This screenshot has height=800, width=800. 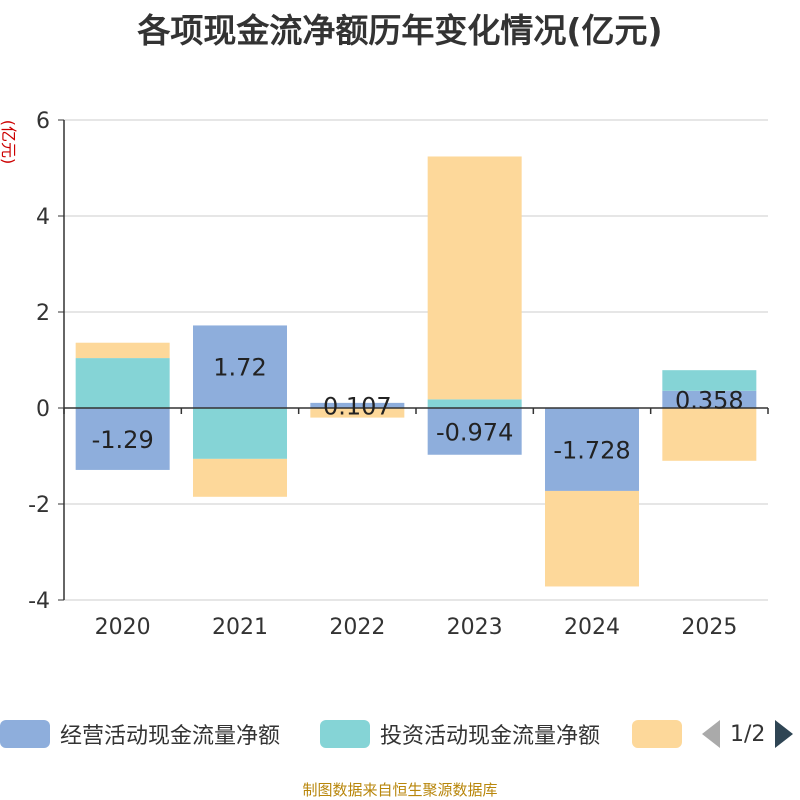 What do you see at coordinates (170, 736) in the screenshot?
I see `legend-label-operating: 经营活动现金流量净额` at bounding box center [170, 736].